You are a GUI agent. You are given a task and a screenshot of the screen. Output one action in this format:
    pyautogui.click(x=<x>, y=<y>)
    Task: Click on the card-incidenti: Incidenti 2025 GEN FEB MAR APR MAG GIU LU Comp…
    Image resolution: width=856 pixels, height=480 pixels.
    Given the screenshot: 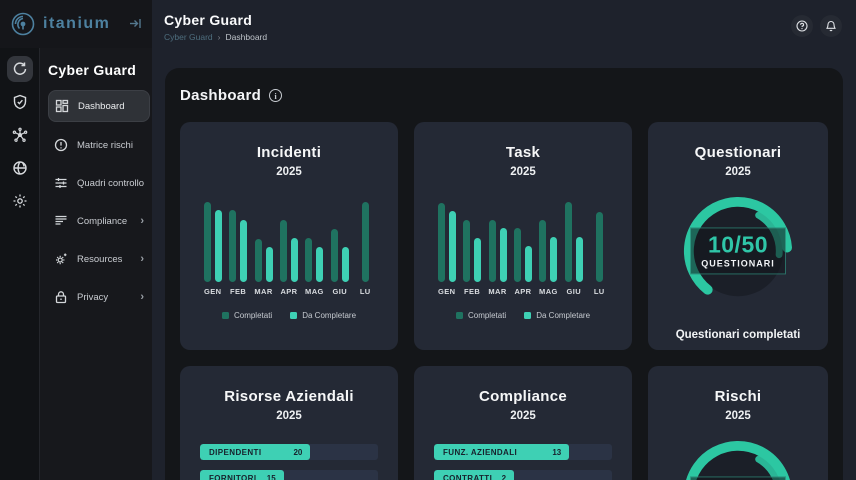 What is the action you would take?
    pyautogui.click(x=289, y=236)
    